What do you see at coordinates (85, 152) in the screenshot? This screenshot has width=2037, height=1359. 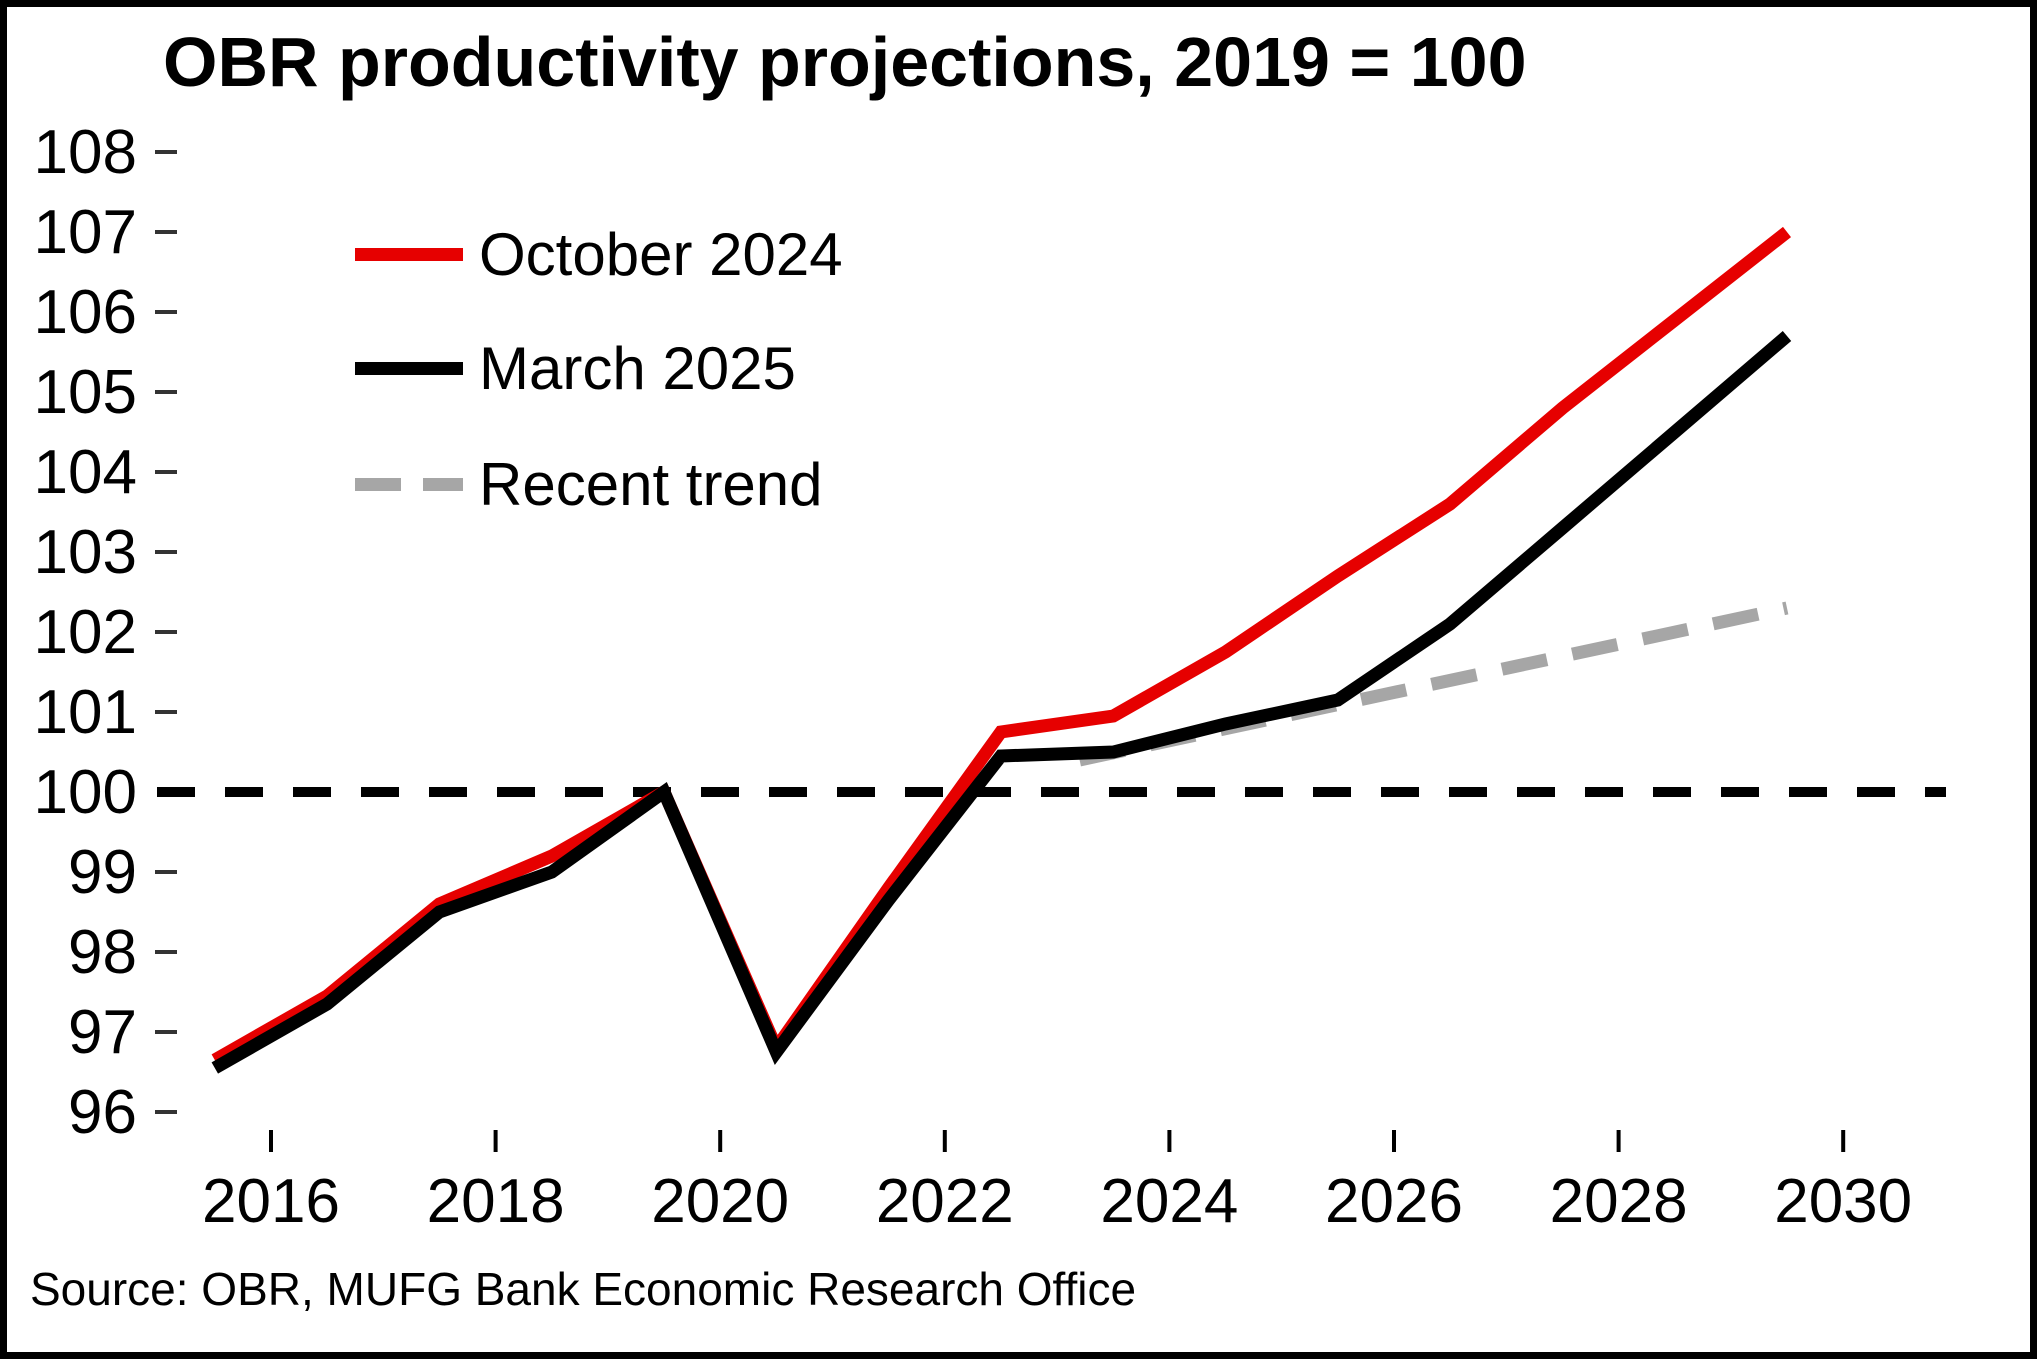 I see `y-axis-tick-label: 108` at bounding box center [85, 152].